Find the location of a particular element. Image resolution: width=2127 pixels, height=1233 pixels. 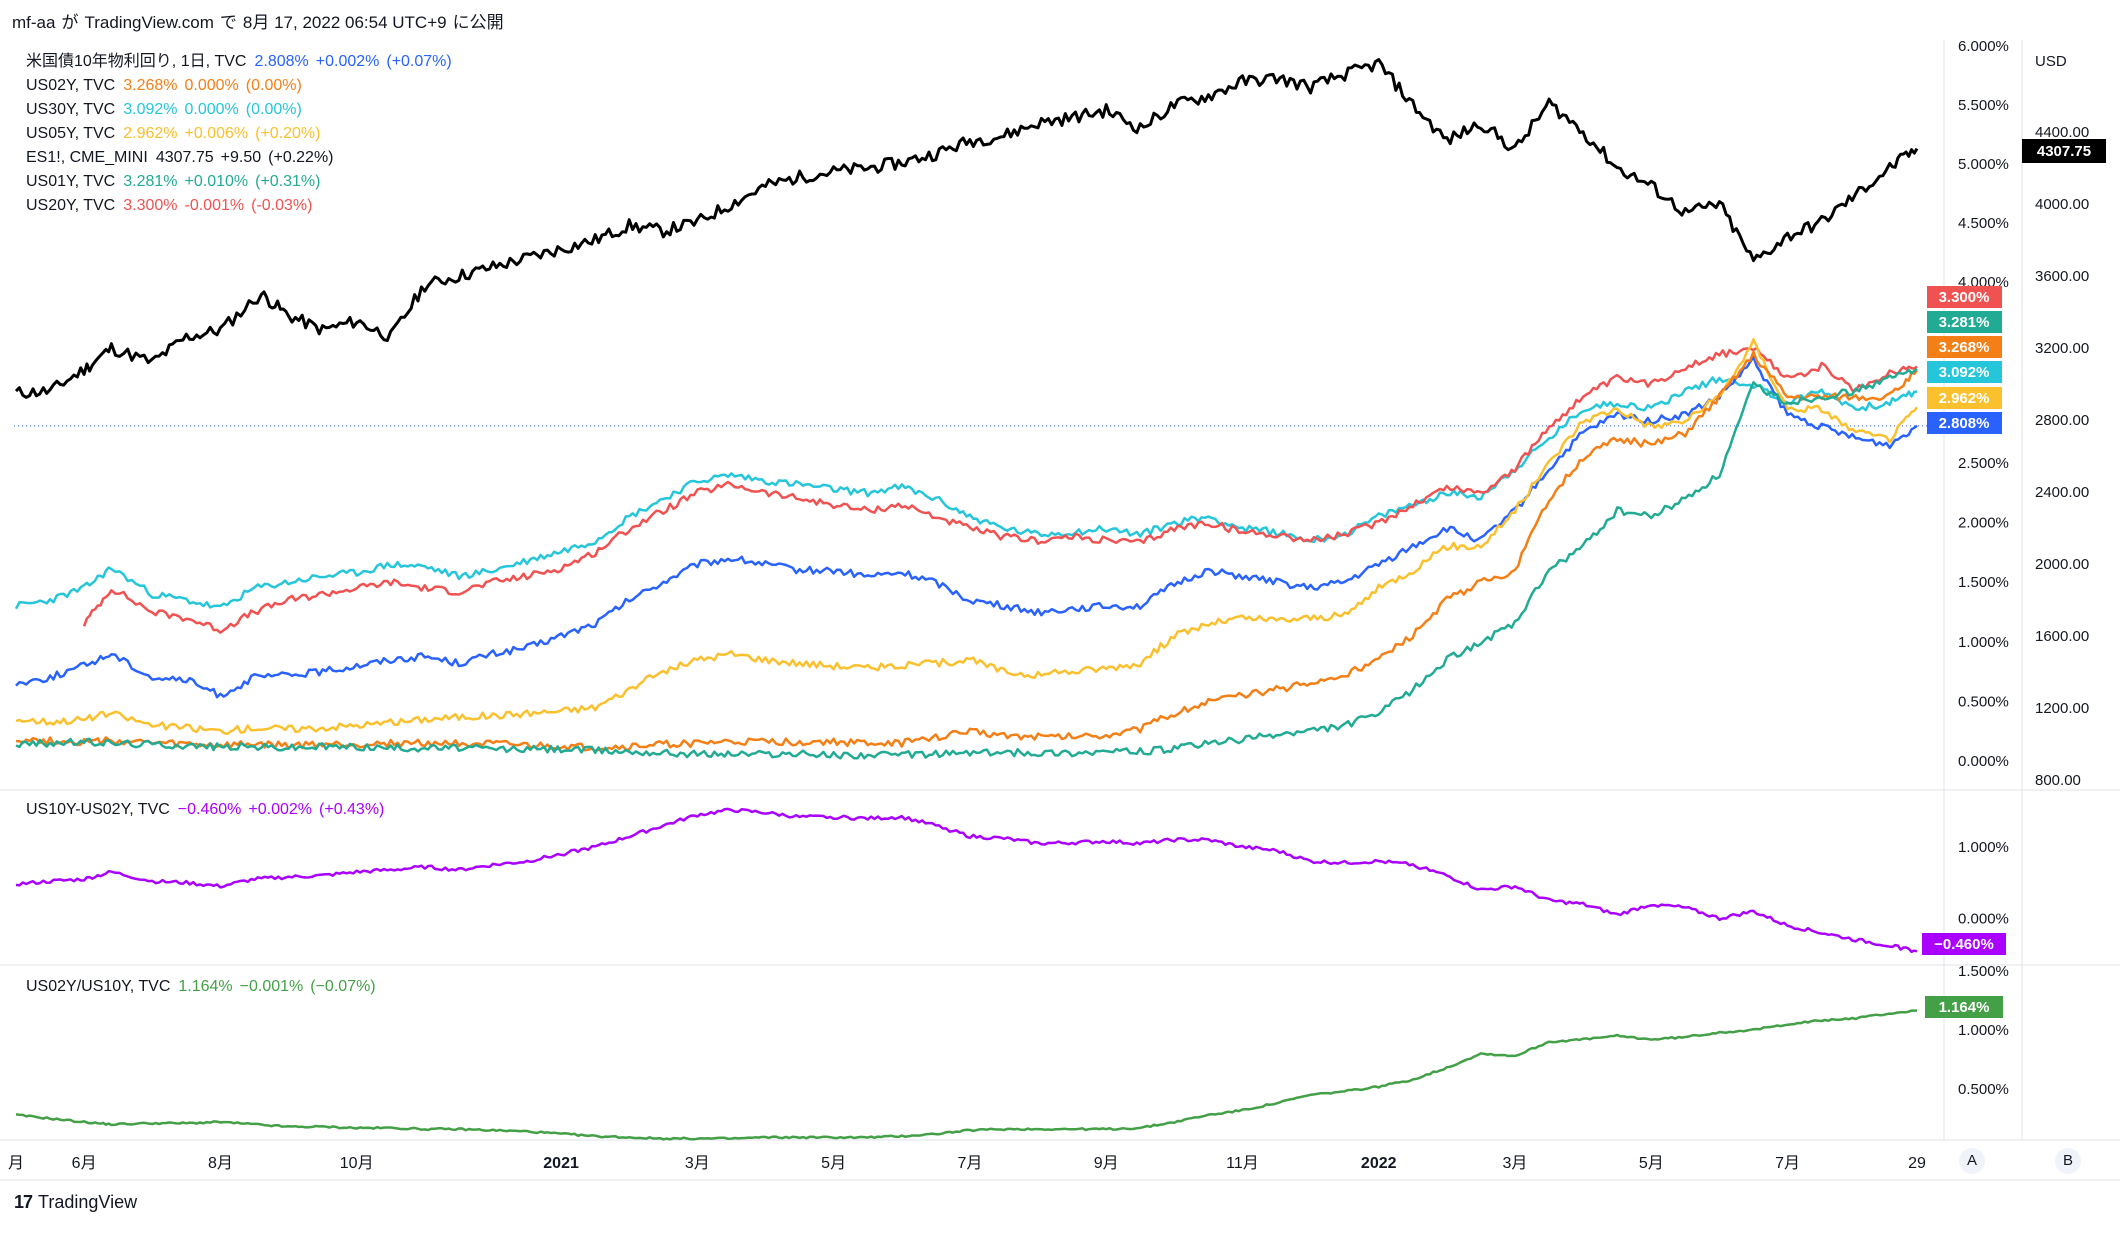

tradingview-logo-icon: 17 is located at coordinates (23, 1202).